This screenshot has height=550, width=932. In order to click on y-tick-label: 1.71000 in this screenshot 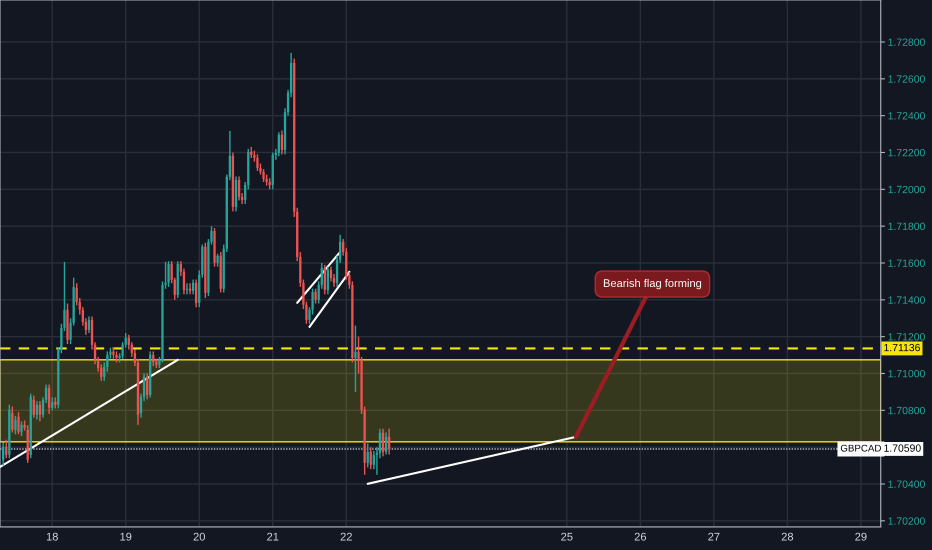, I will do `click(906, 374)`.